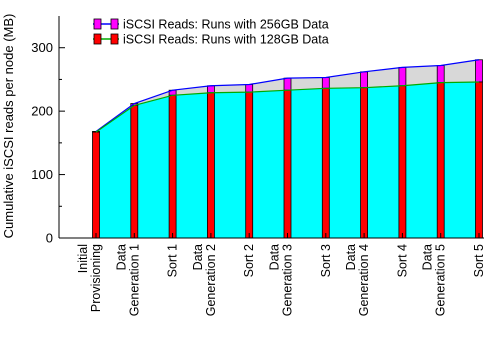 The height and width of the screenshot is (350, 492). Describe the element at coordinates (226, 25) in the screenshot. I see `legend-label: iSCSI Reads: Runs with 256GB Data` at that location.